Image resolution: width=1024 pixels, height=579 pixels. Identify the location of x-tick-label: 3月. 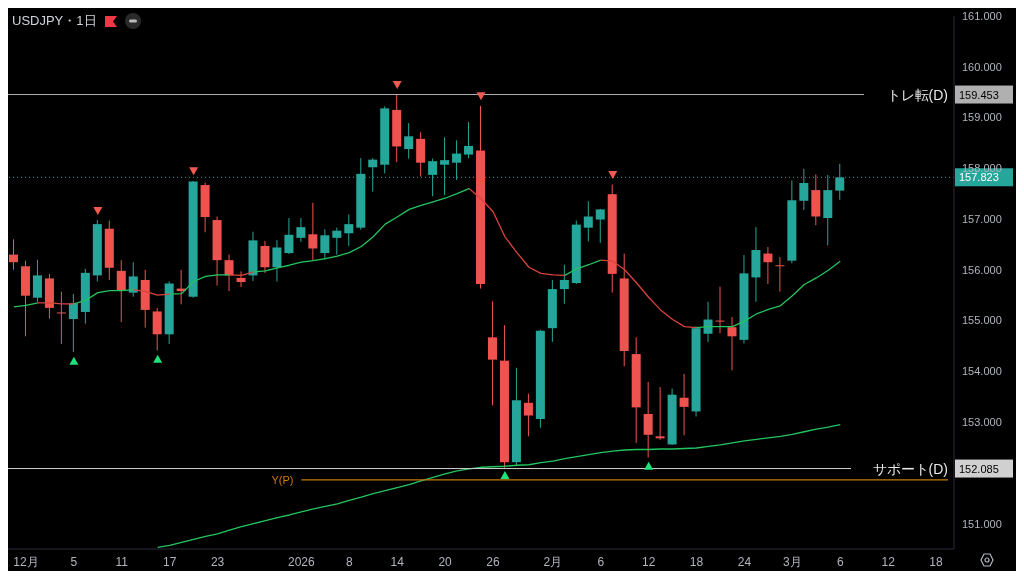
(792, 561).